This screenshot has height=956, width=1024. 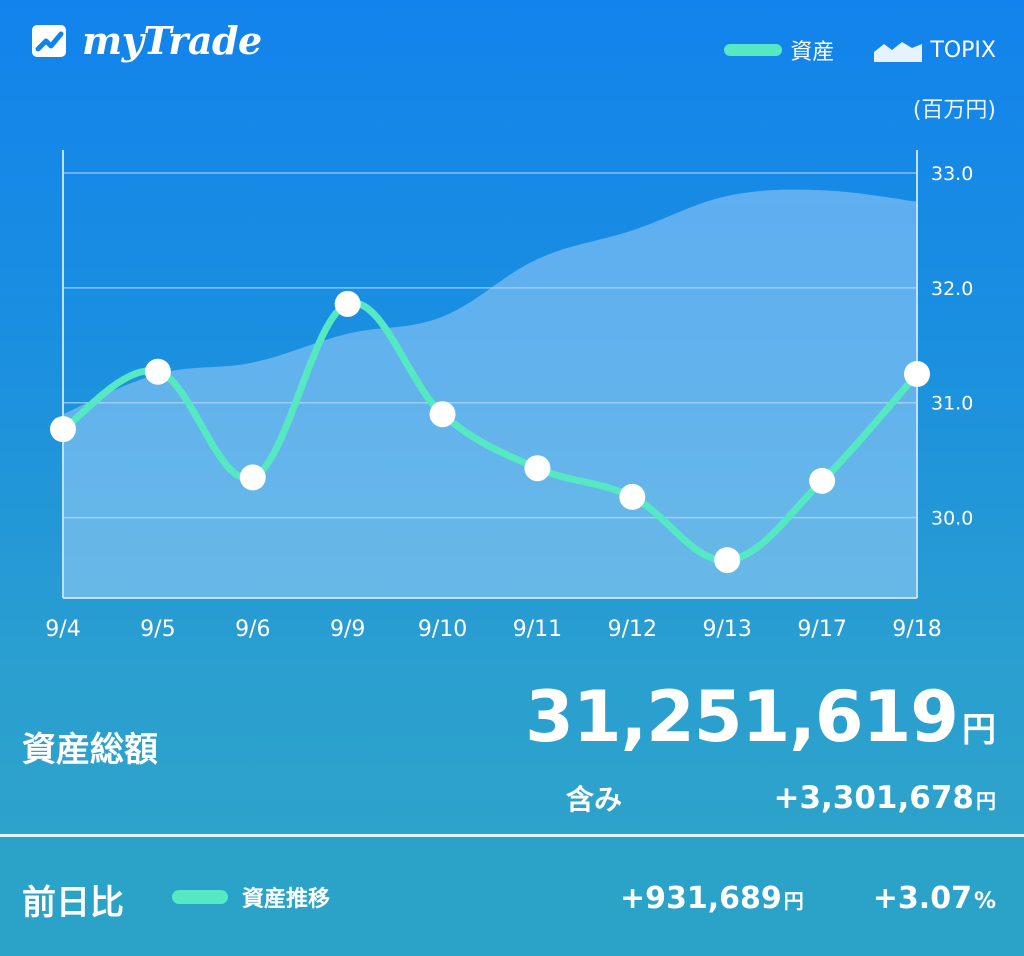 What do you see at coordinates (252, 629) in the screenshot?
I see `x-tick-label: 9/6` at bounding box center [252, 629].